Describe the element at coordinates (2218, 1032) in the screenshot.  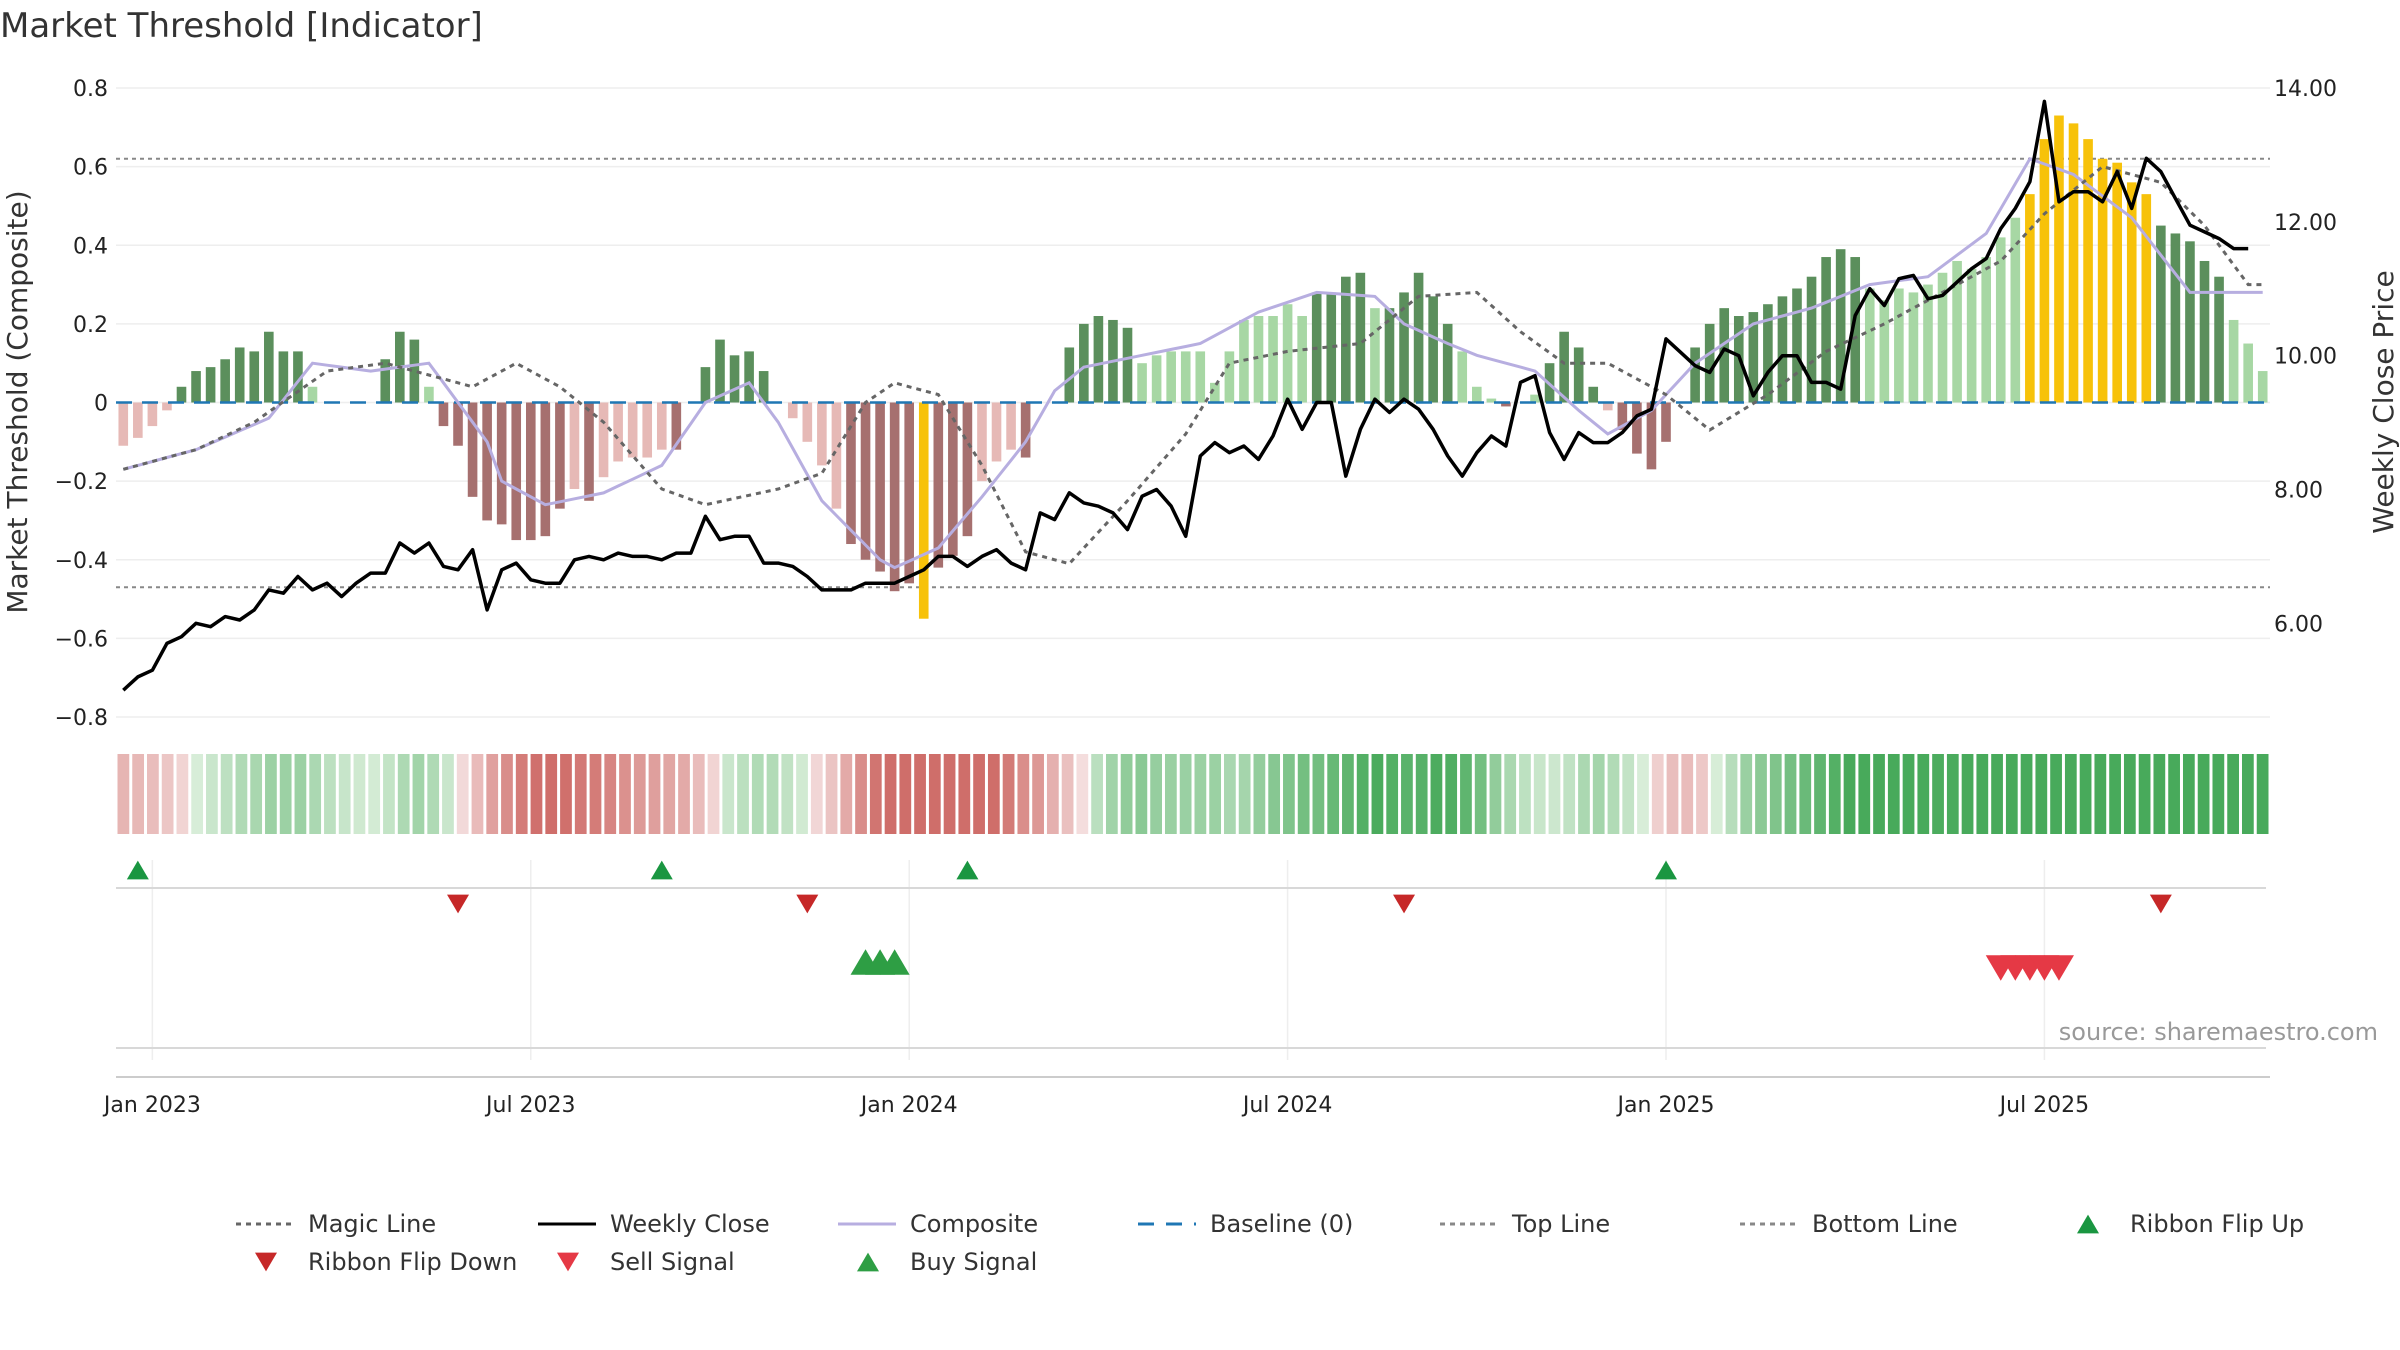
I see `source-credit: source: sharemaestro.com` at that location.